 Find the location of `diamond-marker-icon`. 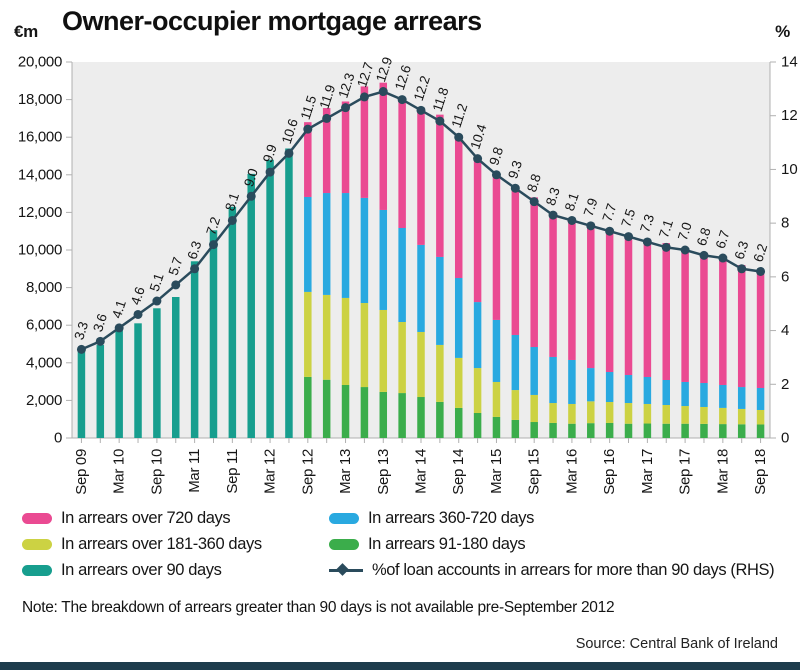

diamond-marker-icon is located at coordinates (342, 569).